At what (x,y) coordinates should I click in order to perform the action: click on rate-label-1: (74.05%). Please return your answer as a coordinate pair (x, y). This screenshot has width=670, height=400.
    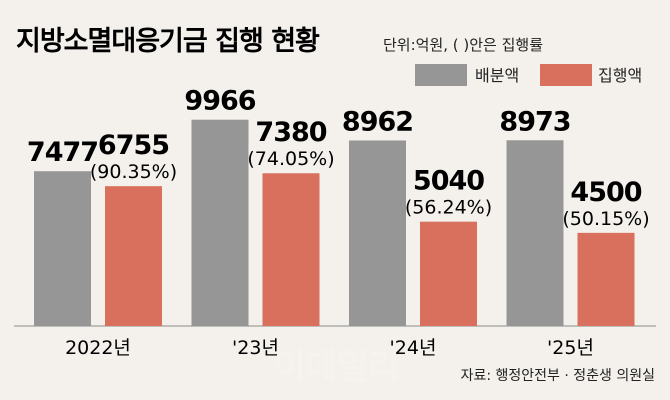
    Looking at the image, I should click on (290, 159).